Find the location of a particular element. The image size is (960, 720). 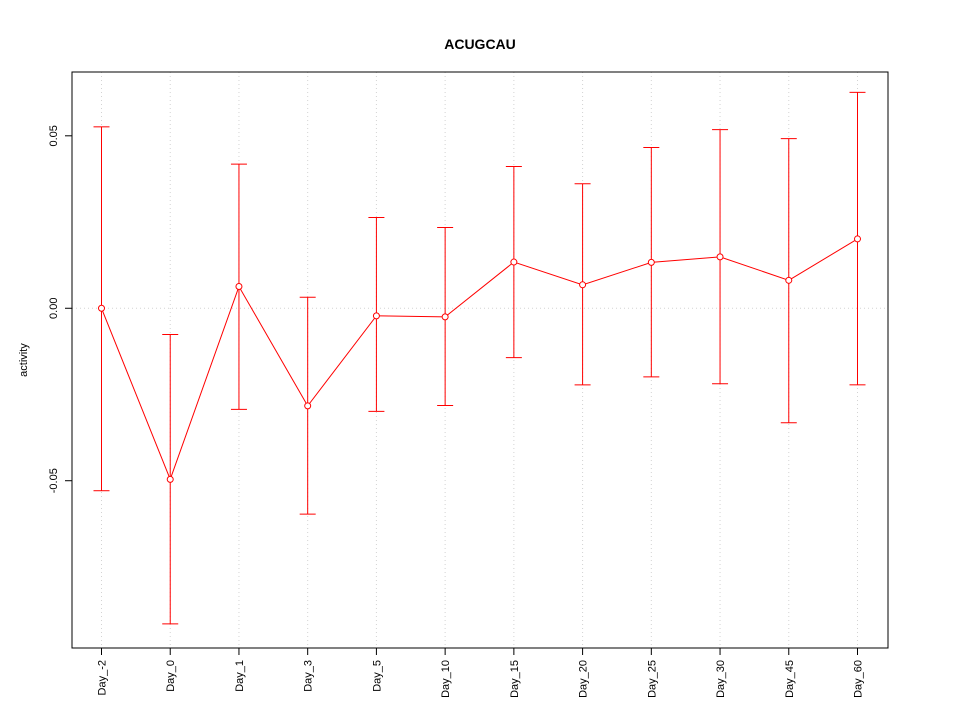

x-tick-label: Day_10 is located at coordinates (446, 679).